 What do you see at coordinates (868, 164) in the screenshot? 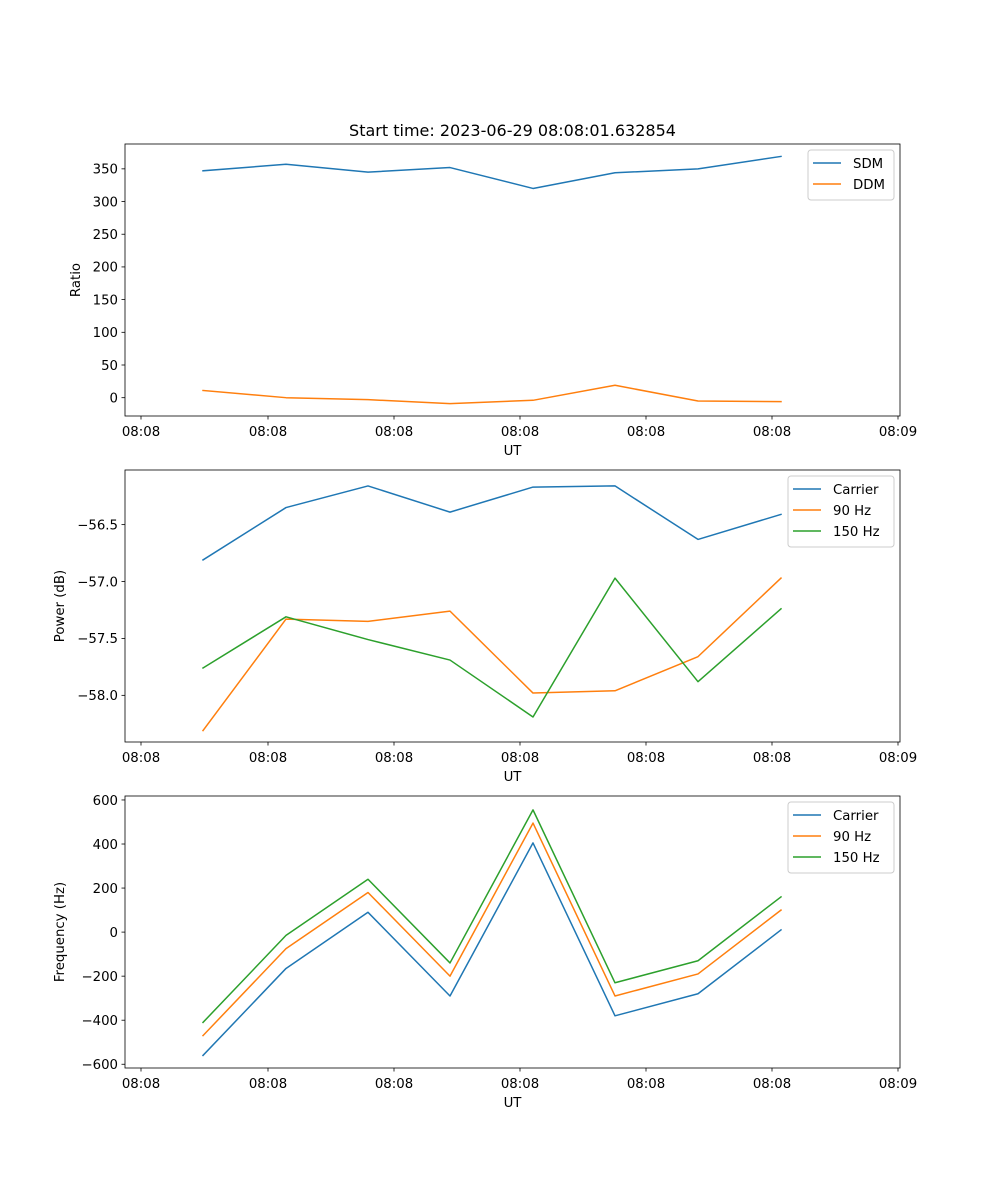
I see `legend-label: SDM` at bounding box center [868, 164].